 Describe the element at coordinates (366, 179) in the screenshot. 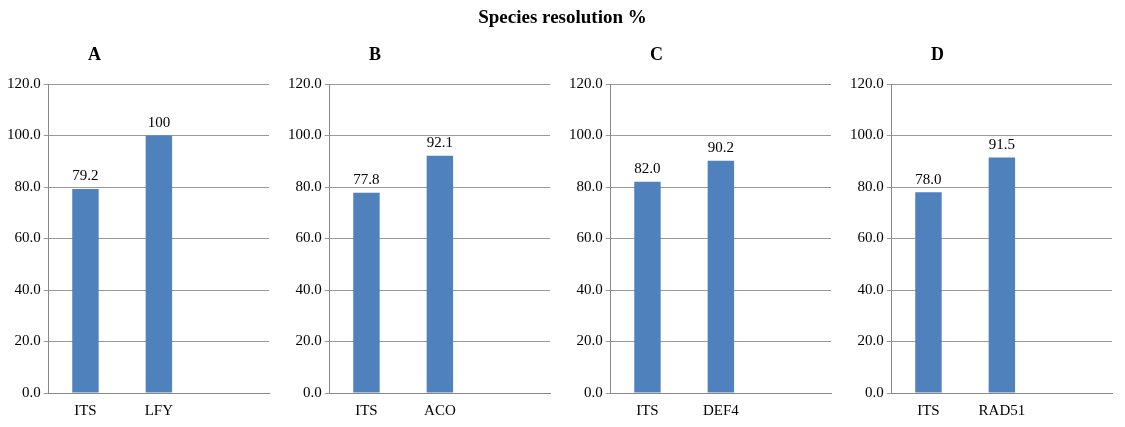

I see `data-label: 77.8` at that location.